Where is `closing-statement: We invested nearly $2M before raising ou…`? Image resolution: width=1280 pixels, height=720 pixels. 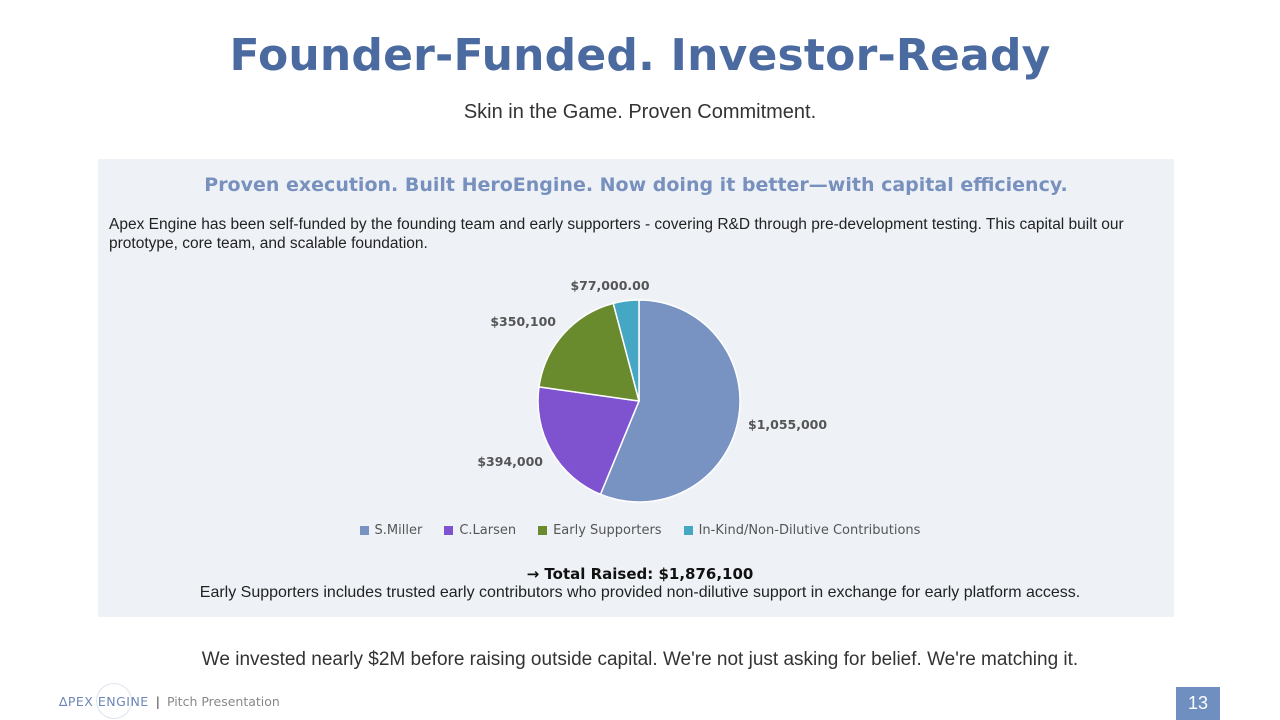
closing-statement: We invested nearly $2M before raising ou… is located at coordinates (640, 659).